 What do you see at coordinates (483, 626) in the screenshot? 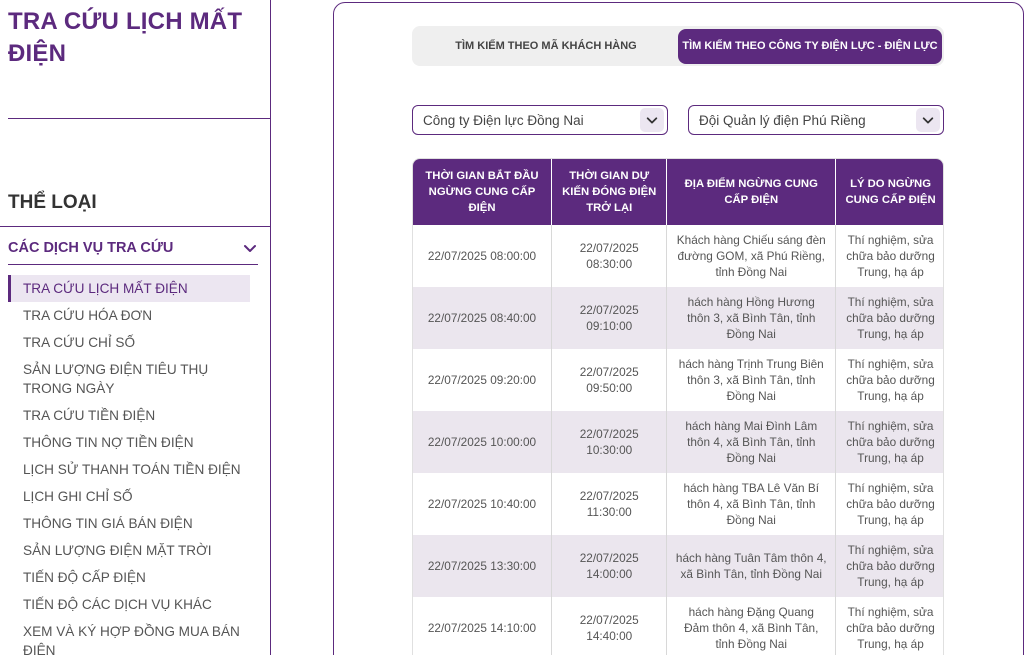
I see `cell-start-time: 22/07/2025 14:10:00` at bounding box center [483, 626].